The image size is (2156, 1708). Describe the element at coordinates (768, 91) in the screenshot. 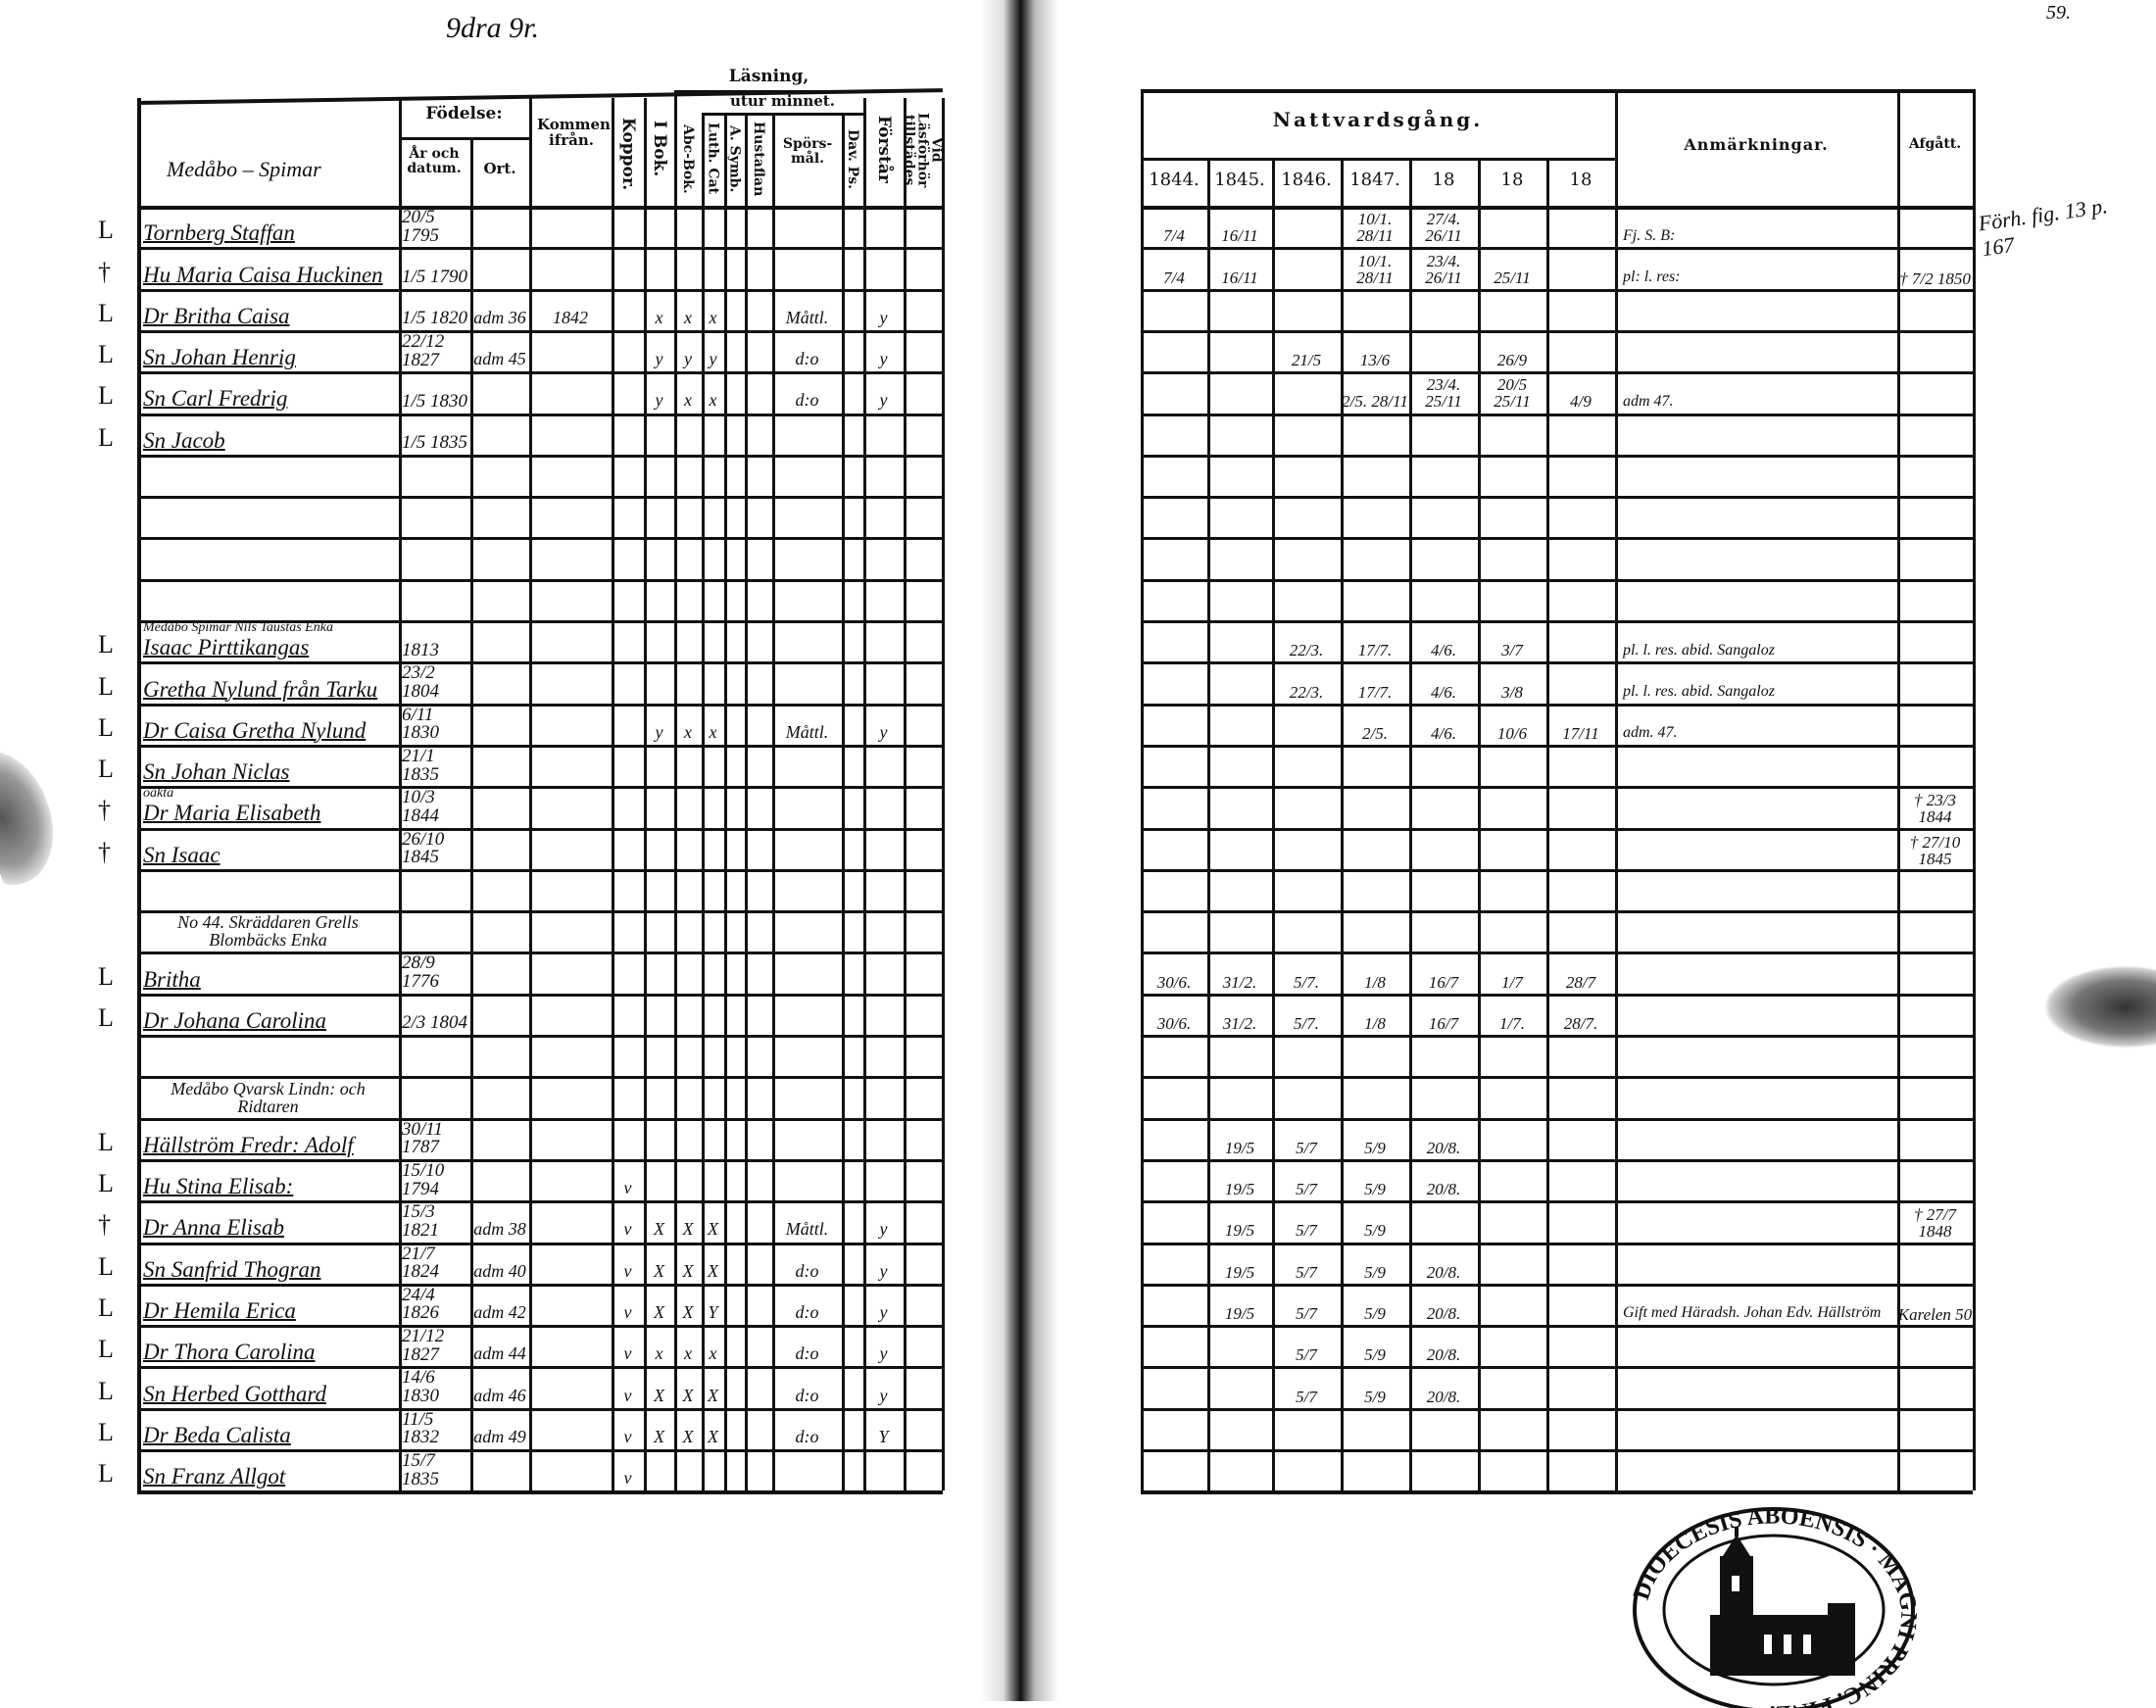

I see `lasning-rule` at that location.